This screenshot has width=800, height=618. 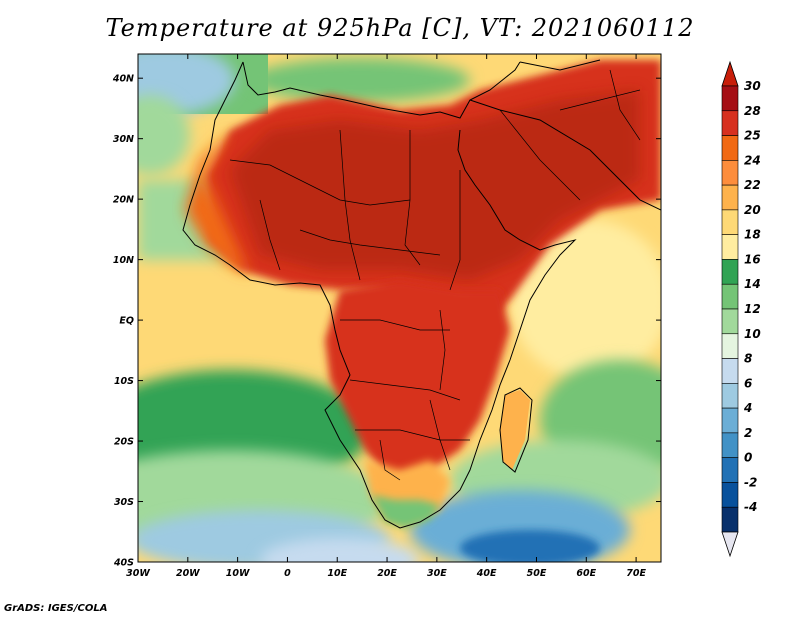 I want to click on colorbar-label: 2, so click(x=748, y=433).